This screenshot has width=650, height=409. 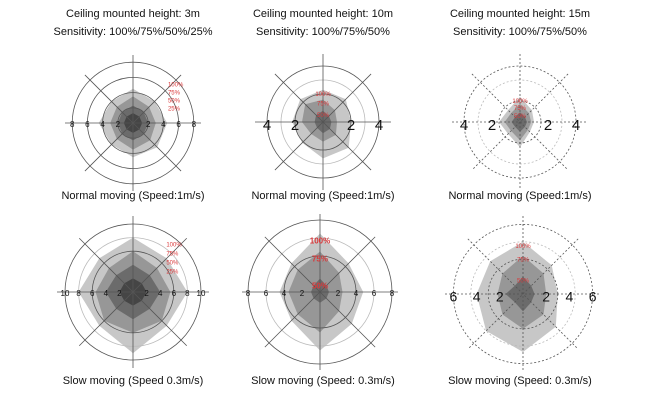 I want to click on radar-panel-5: 2 2 4 4 6 6 8 8 100% 75% 50%, so click(x=320, y=292).